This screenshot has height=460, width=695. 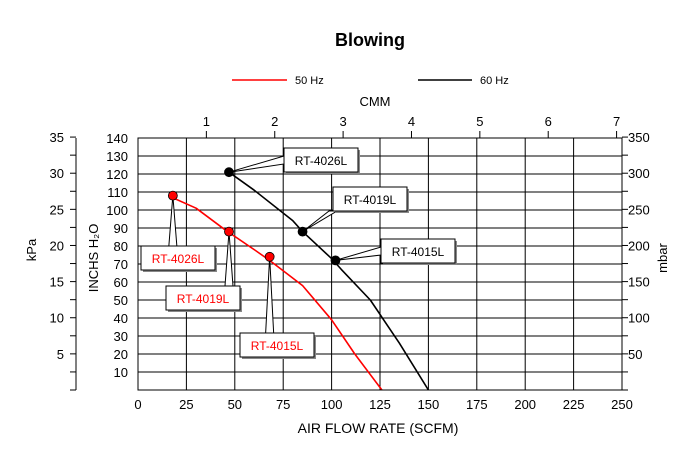 I want to click on y-tick-label: 130, so click(x=117, y=156).